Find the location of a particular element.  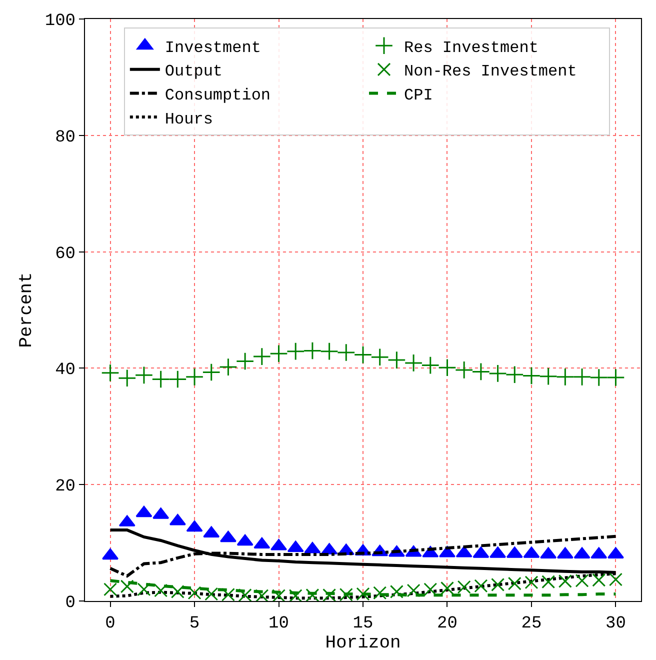

y-tick-label: 60 is located at coordinates (65, 254).